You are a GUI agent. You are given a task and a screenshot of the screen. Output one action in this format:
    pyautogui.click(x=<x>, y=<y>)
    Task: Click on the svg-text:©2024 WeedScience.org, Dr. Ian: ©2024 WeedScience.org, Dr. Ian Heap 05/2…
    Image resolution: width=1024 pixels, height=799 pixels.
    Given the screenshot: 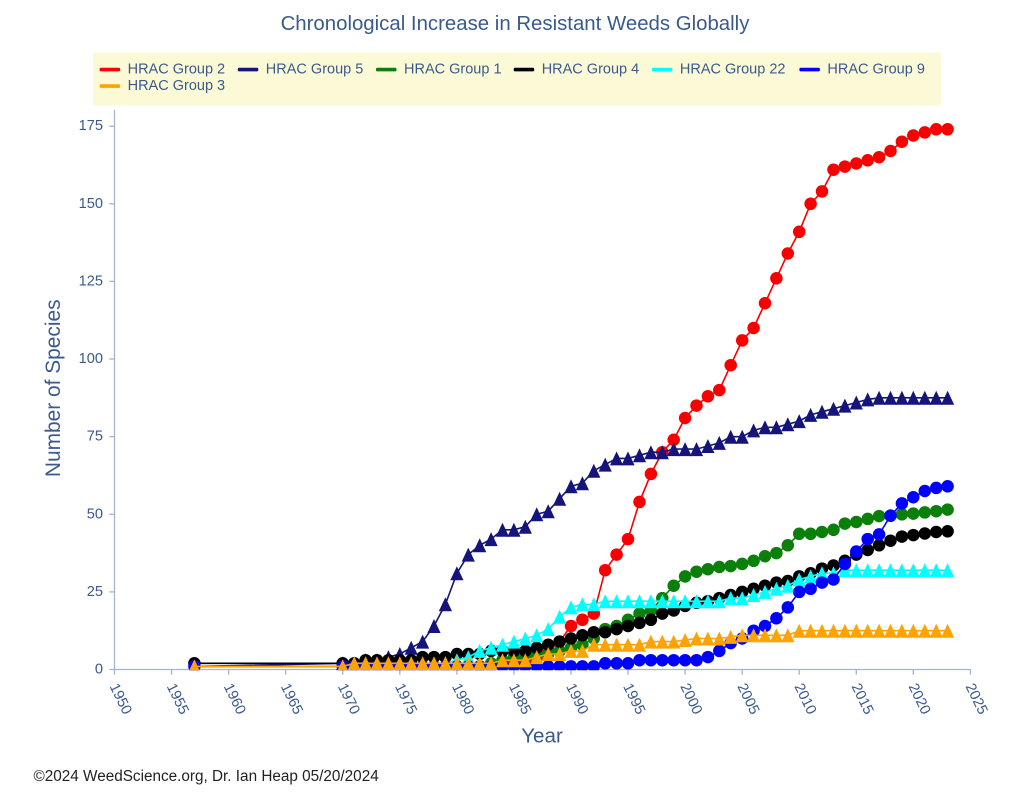 What is the action you would take?
    pyautogui.click(x=207, y=776)
    